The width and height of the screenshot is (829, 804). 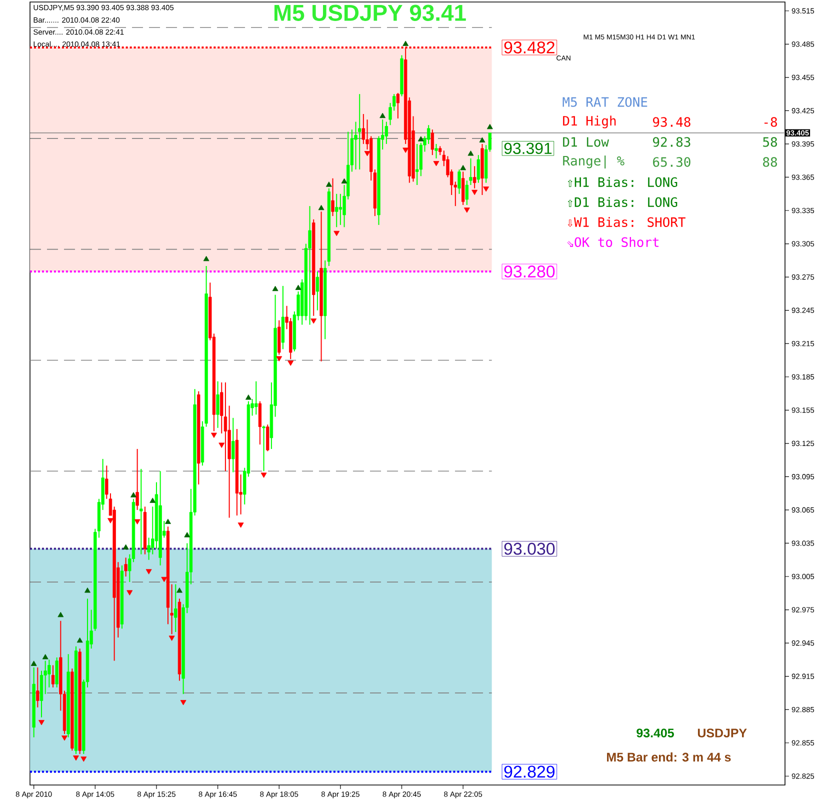 What do you see at coordinates (605, 102) in the screenshot?
I see `annotation: M5 RAT ZONE` at bounding box center [605, 102].